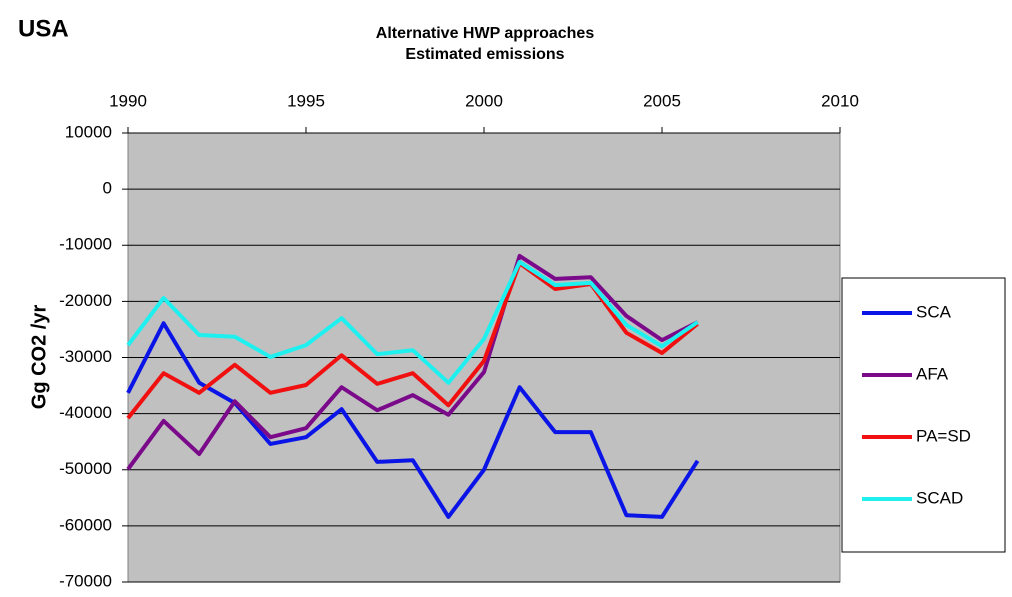  Describe the element at coordinates (85, 580) in the screenshot. I see `y-tick-label: -70000` at that location.